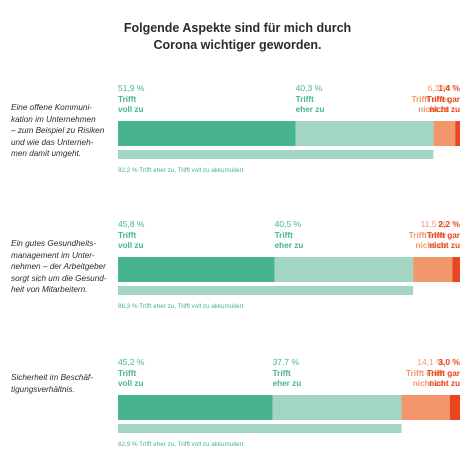 This screenshot has width=475, height=471. I want to click on pct-label-eher: 40,3 %, so click(309, 88).